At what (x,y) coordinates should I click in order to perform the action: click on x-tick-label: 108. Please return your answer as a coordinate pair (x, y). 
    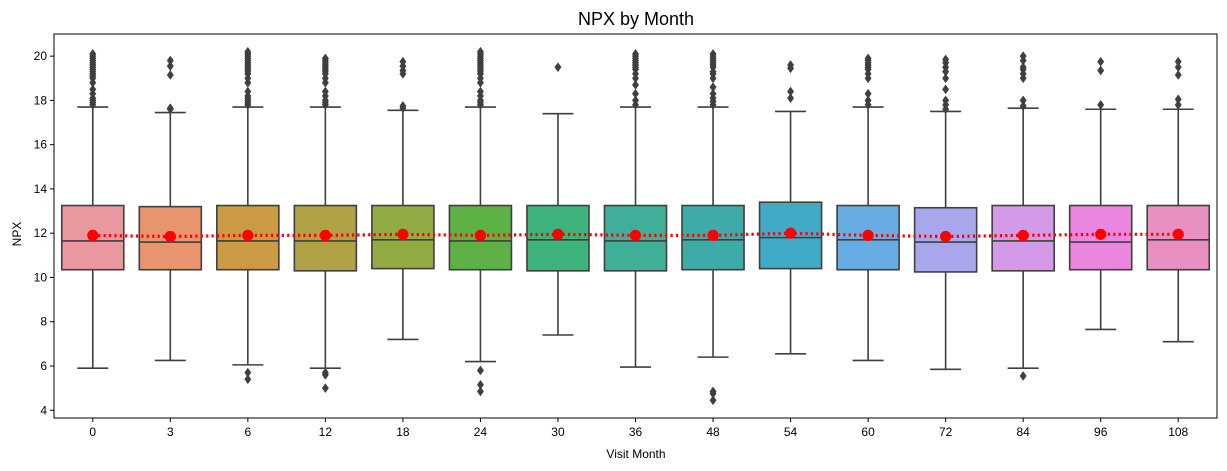
    Looking at the image, I should click on (1178, 432).